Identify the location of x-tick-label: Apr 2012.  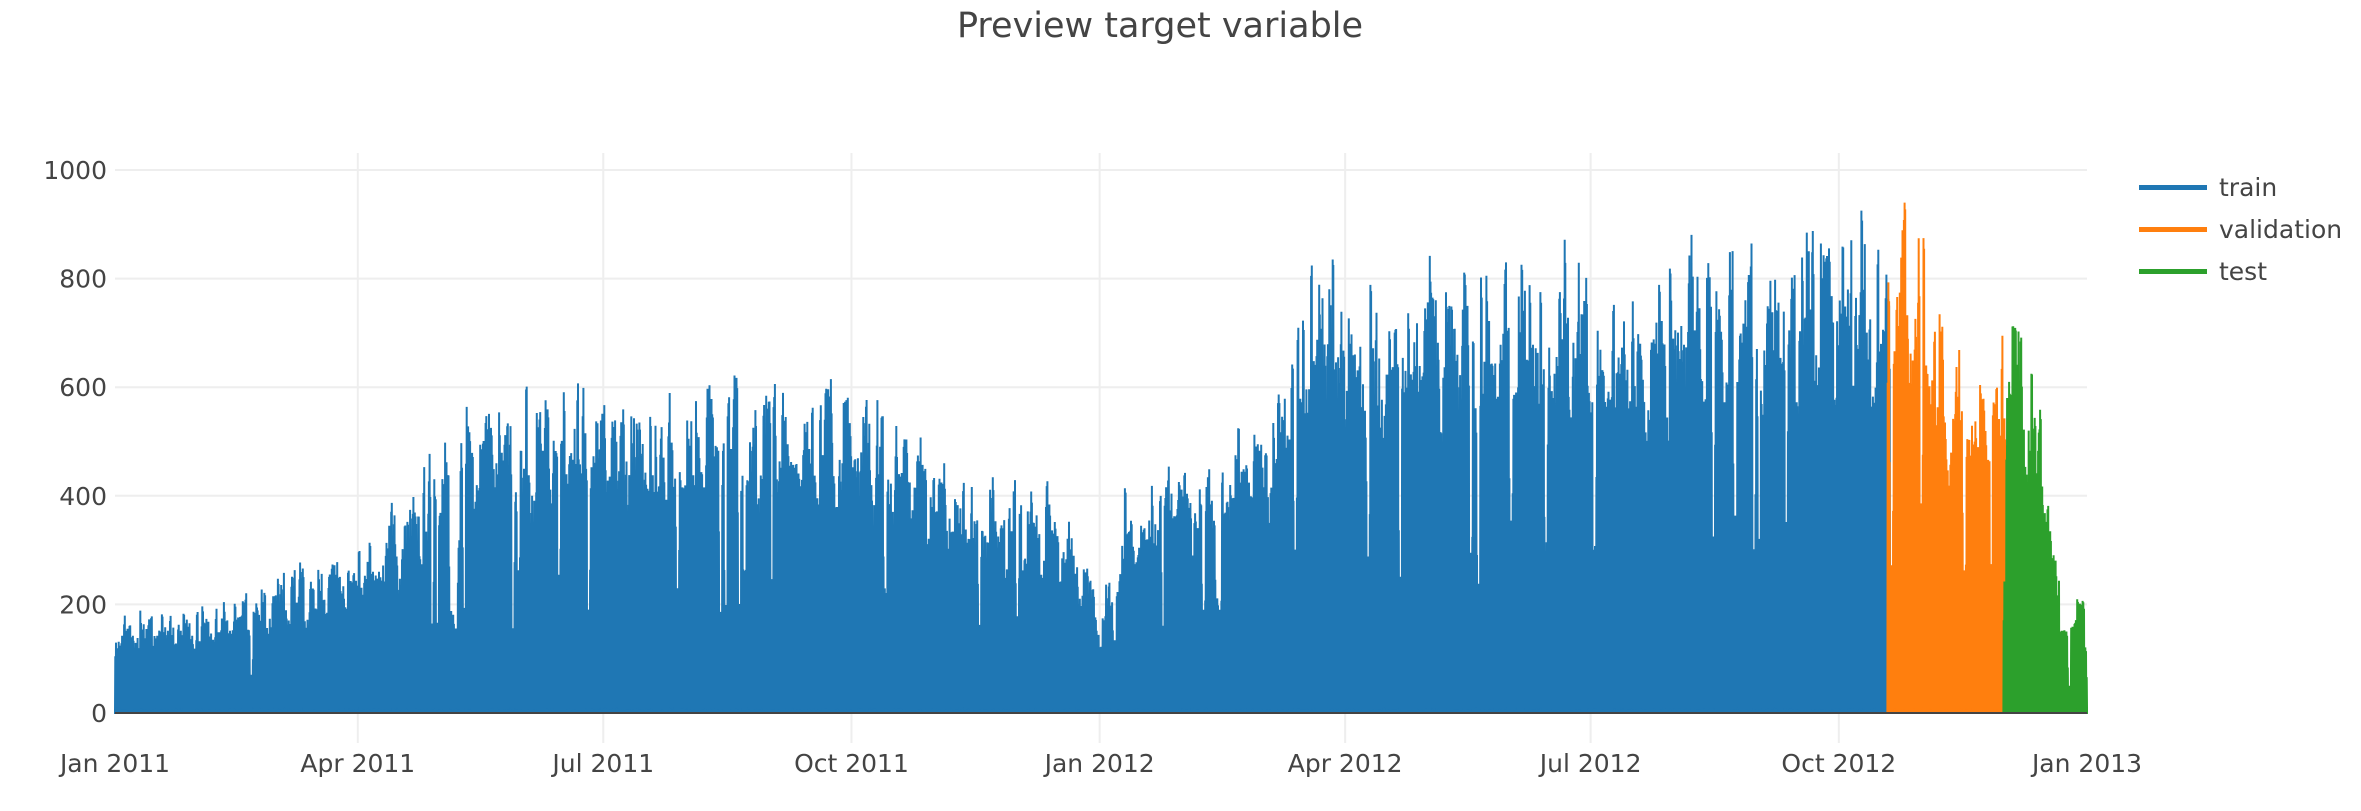
(1345, 763).